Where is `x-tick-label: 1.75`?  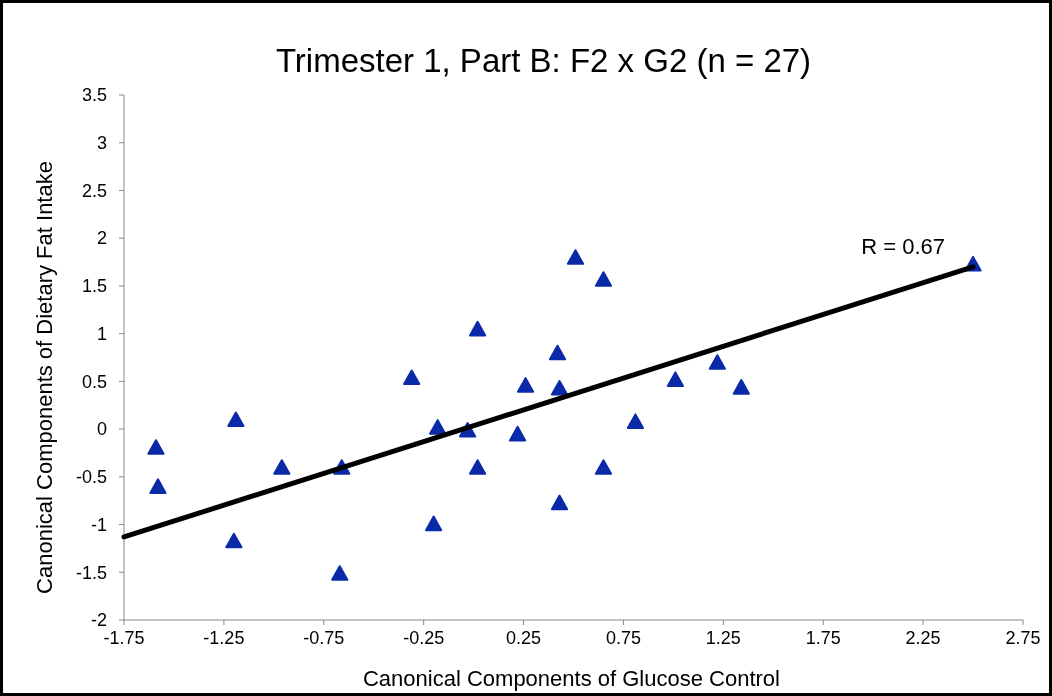
x-tick-label: 1.75 is located at coordinates (823, 638).